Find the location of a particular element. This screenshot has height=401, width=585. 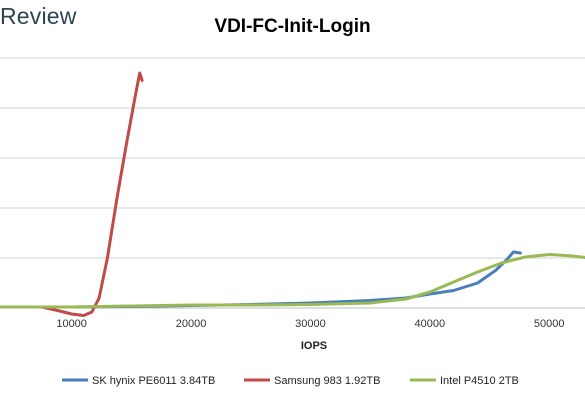

brand-logo-text: Review is located at coordinates (38, 16).